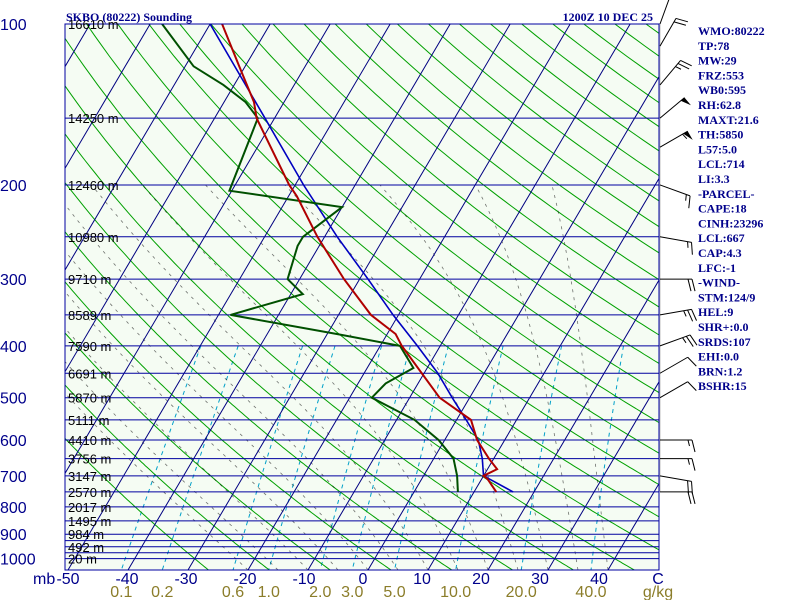 The image size is (800, 600). I want to click on mixing-ratio-label-5: 3.0, so click(352, 592).